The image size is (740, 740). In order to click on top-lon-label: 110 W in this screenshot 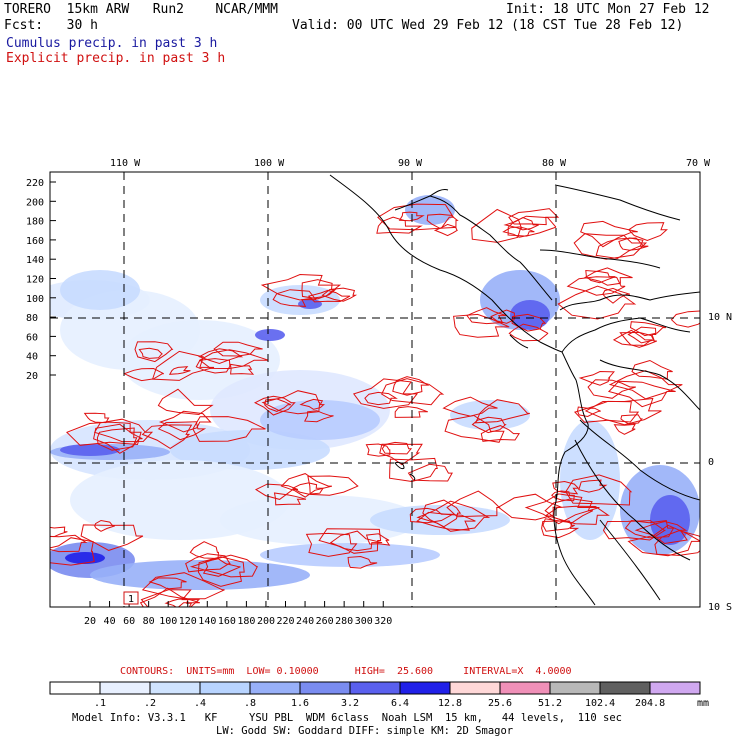, I will do `click(125, 163)`.